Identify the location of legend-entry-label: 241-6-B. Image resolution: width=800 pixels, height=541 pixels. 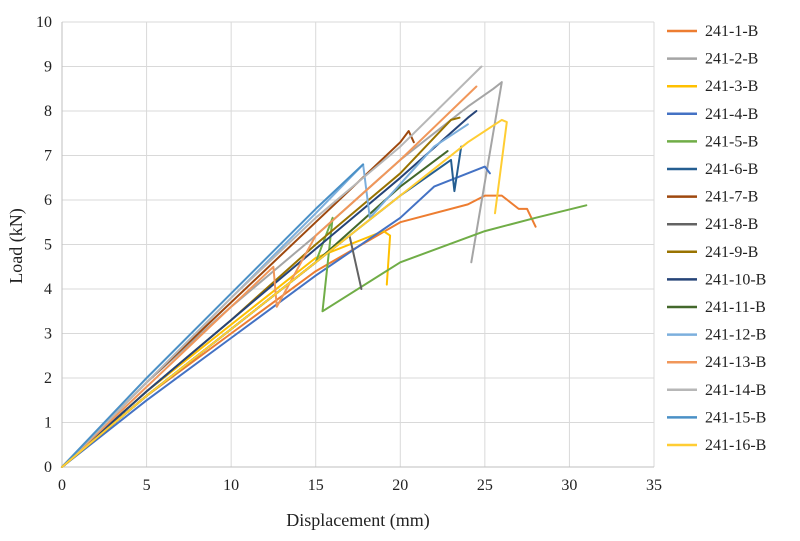
(731, 169).